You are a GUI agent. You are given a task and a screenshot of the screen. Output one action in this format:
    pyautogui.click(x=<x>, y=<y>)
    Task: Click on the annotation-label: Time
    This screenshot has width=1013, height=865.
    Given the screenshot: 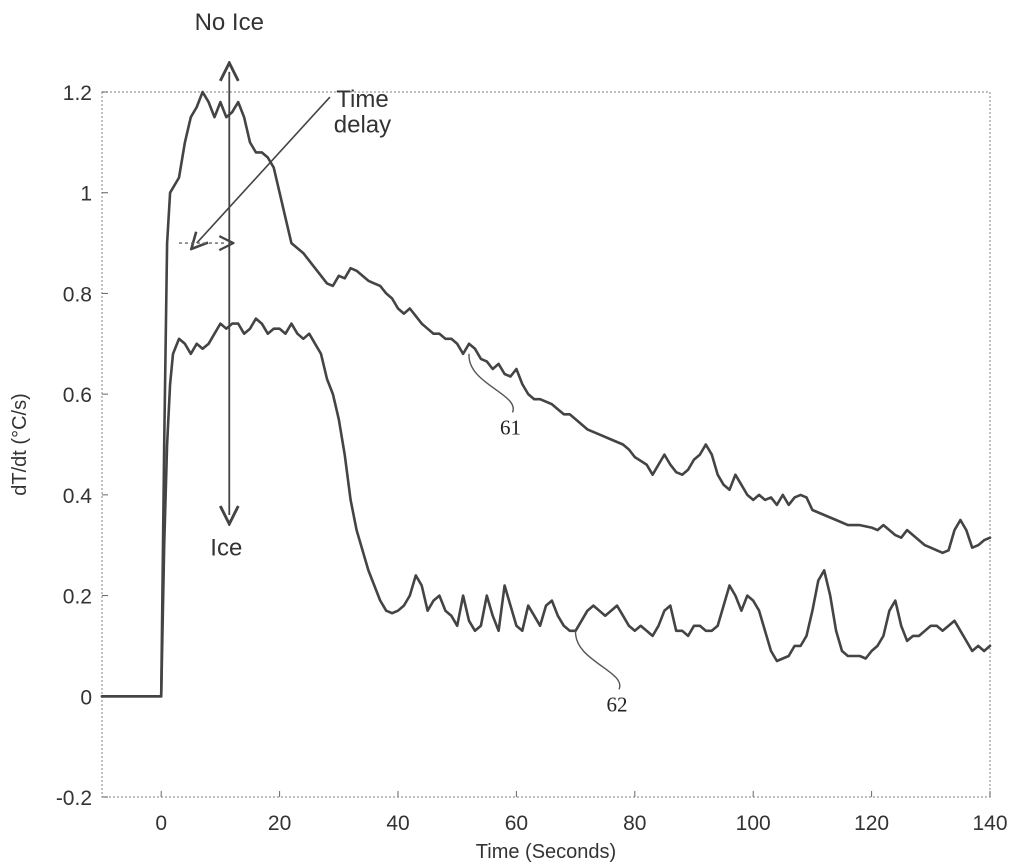 What is the action you would take?
    pyautogui.click(x=362, y=99)
    